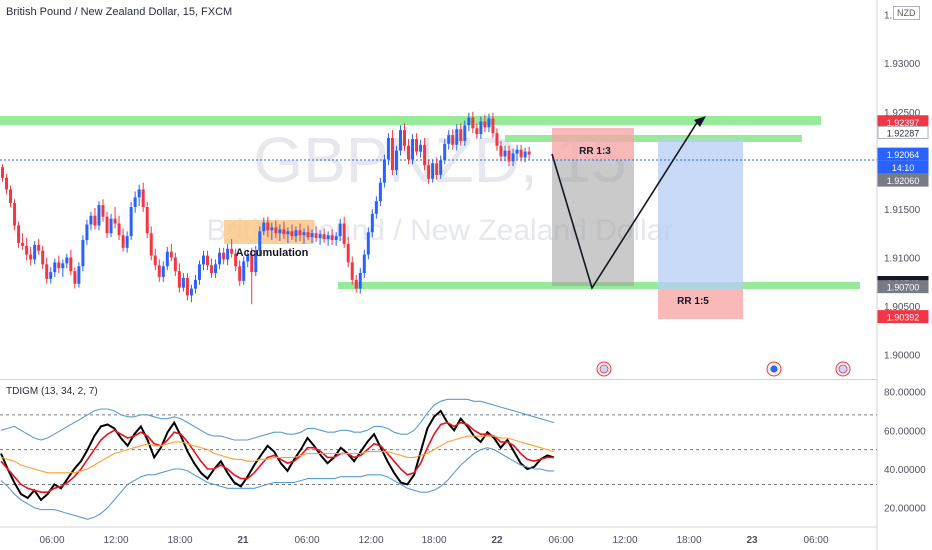  What do you see at coordinates (905, 393) in the screenshot?
I see `indicator-tick-label: 80.00000` at bounding box center [905, 393].